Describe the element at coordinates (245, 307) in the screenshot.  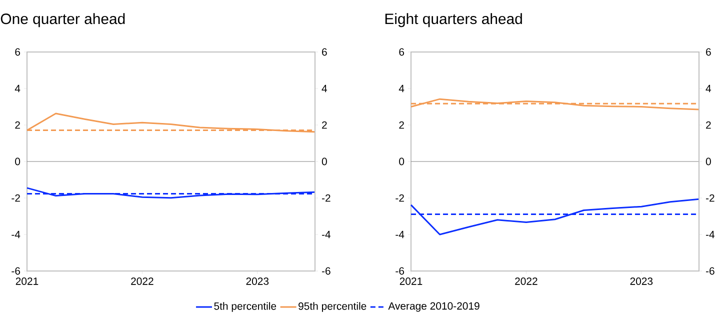
I see `legend-label: 5th percentile` at that location.